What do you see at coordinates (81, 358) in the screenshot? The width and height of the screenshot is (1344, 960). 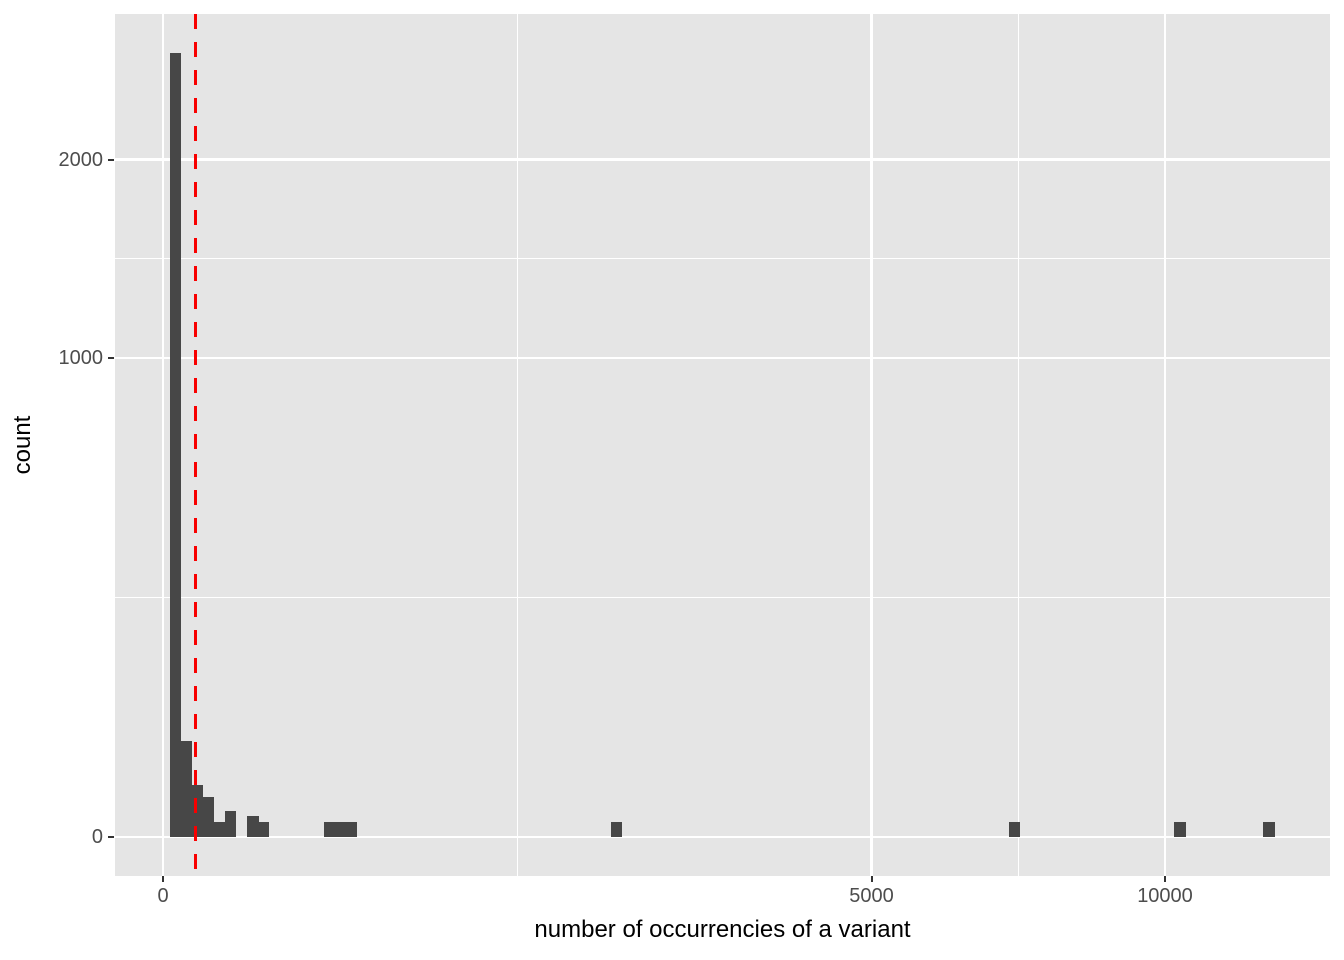 I see `y-tick-label: 1000` at bounding box center [81, 358].